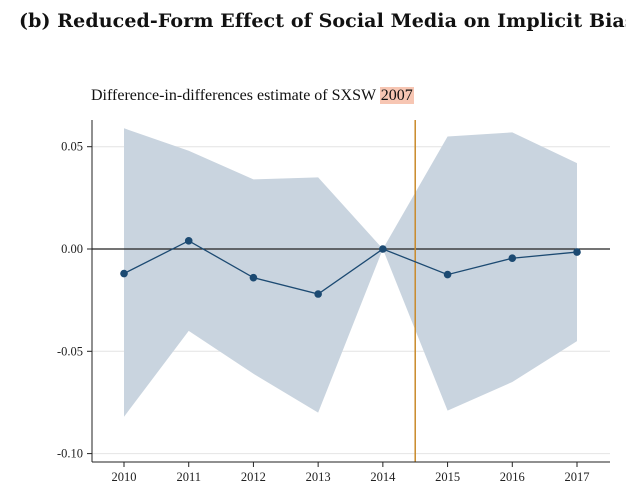  I want to click on y-tick-label: 0.00, so click(72, 249).